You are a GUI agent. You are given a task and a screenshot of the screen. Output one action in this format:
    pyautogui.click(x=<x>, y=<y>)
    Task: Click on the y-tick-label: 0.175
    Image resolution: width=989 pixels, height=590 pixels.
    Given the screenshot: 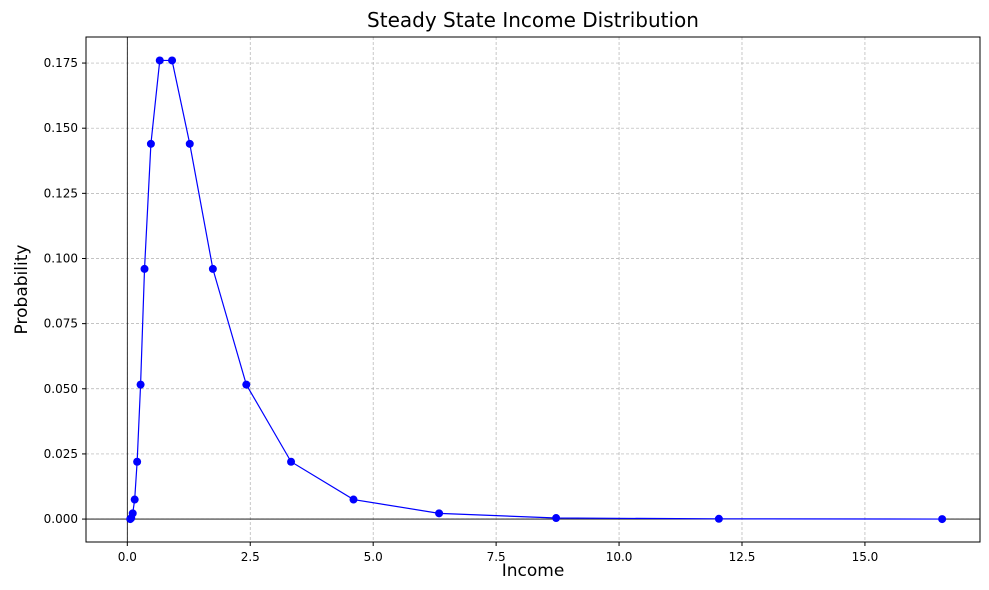 What is the action you would take?
    pyautogui.click(x=61, y=63)
    